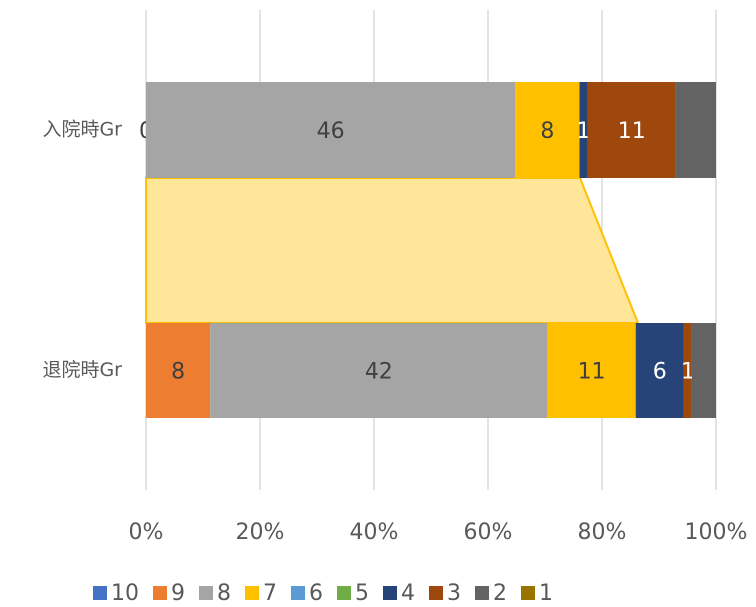  What do you see at coordinates (408, 593) in the screenshot?
I see `legend-label: 4` at bounding box center [408, 593].